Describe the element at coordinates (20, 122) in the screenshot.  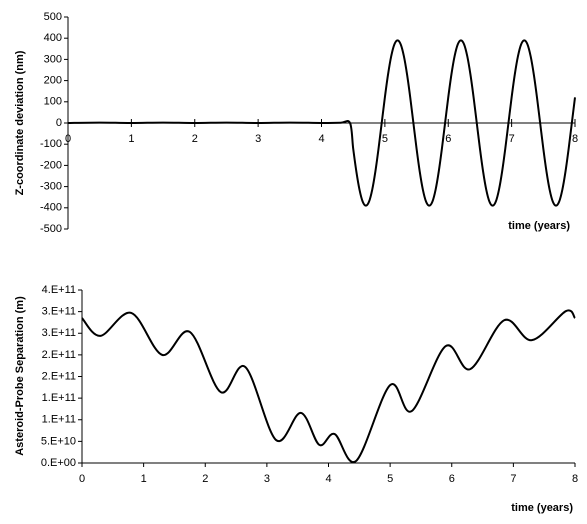
I see `y-axis-label: Z-coordinate deviation (nm)` at that location.